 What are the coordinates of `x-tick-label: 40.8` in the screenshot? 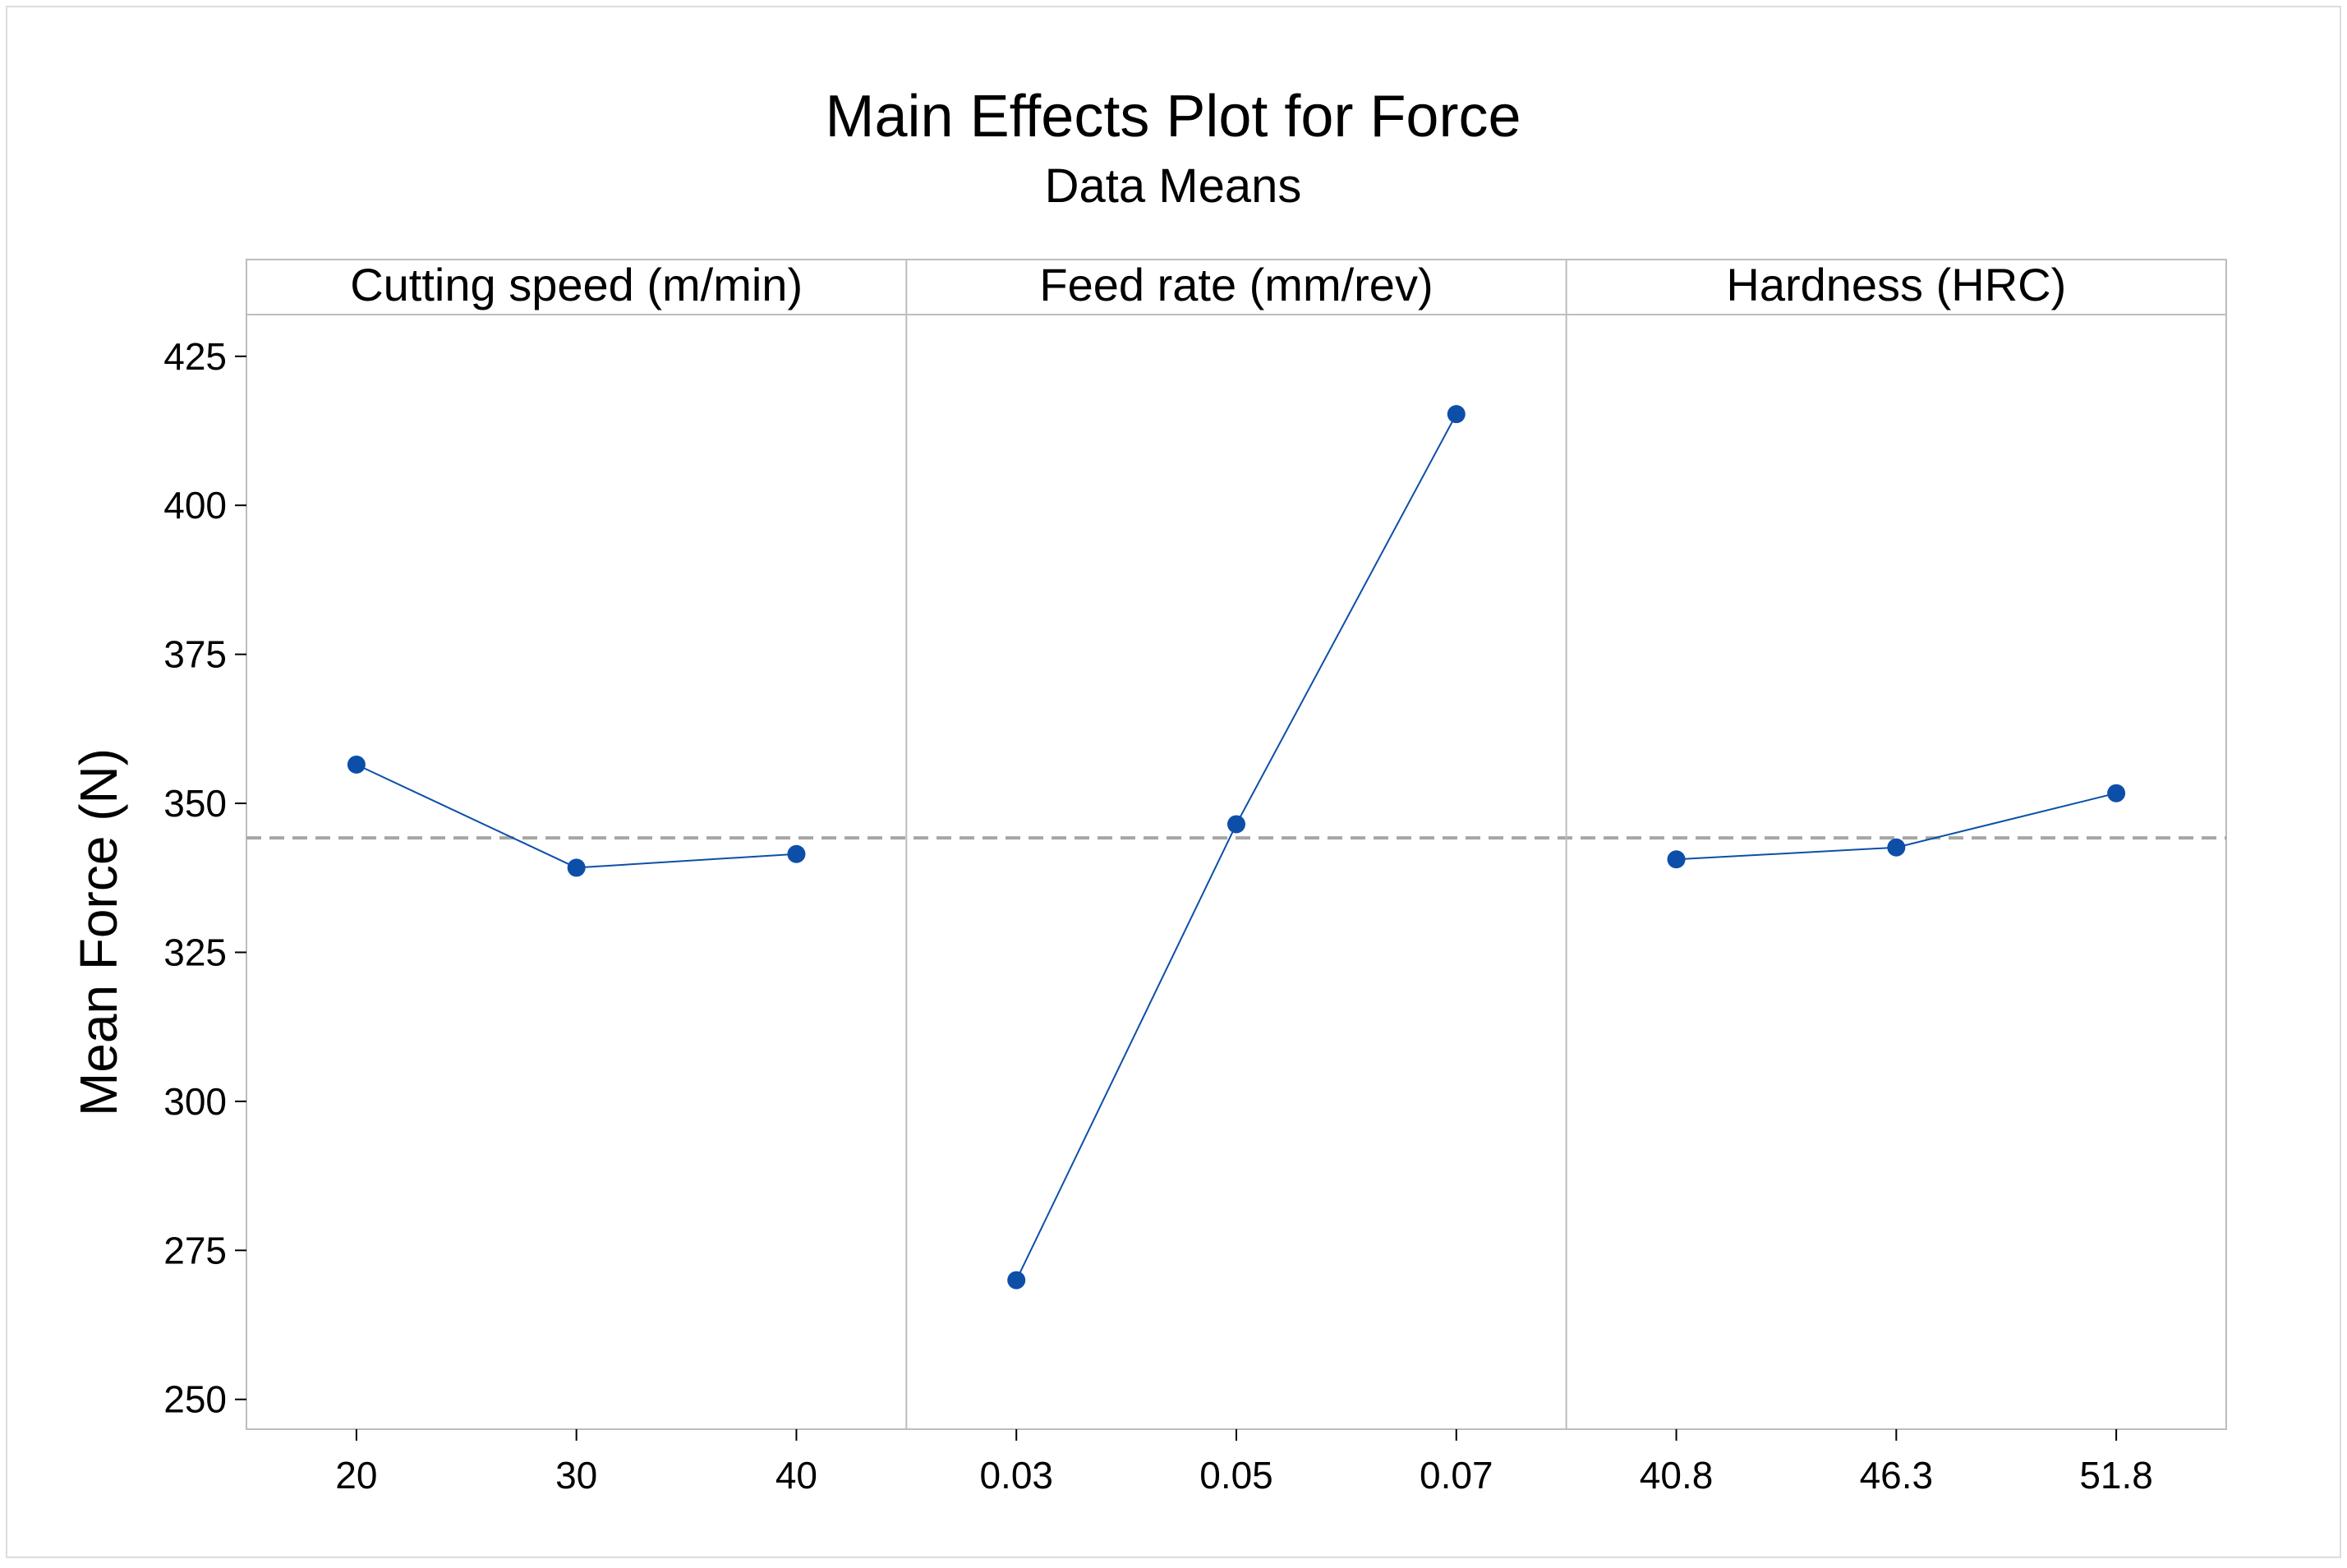 It's located at (1677, 1475).